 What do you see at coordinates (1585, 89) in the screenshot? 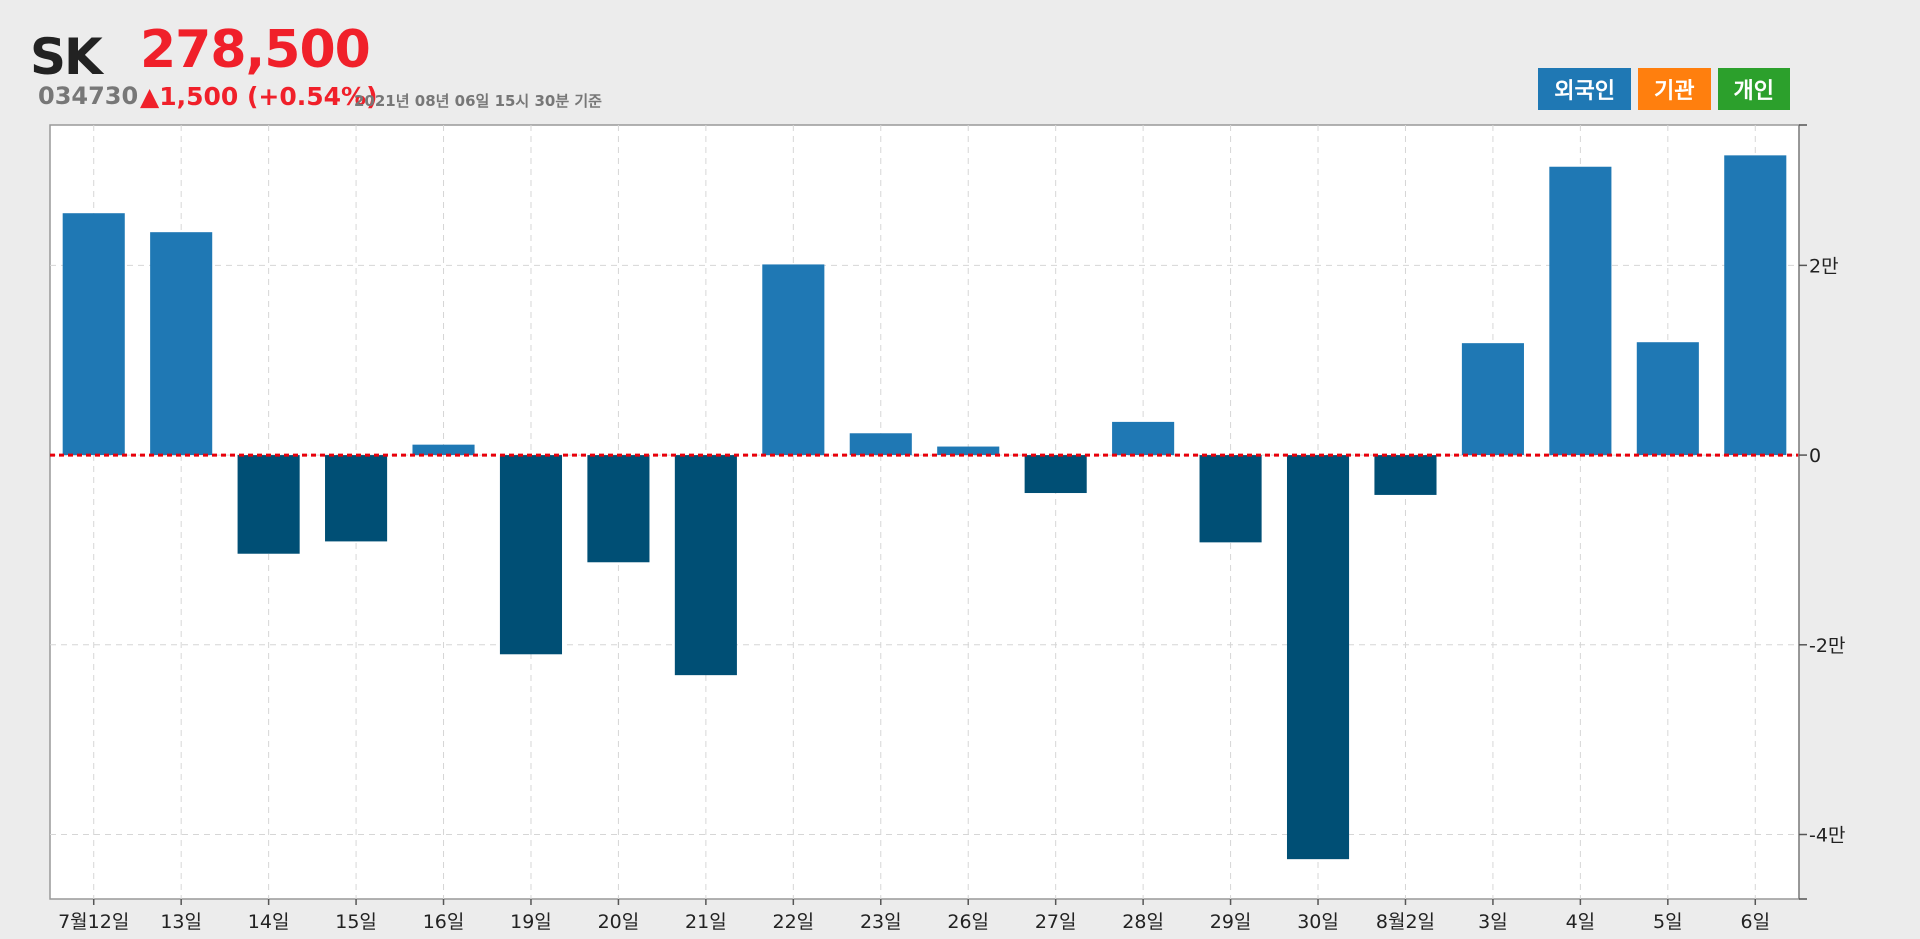
I see `legend-button-foreign: 외국인` at bounding box center [1585, 89].